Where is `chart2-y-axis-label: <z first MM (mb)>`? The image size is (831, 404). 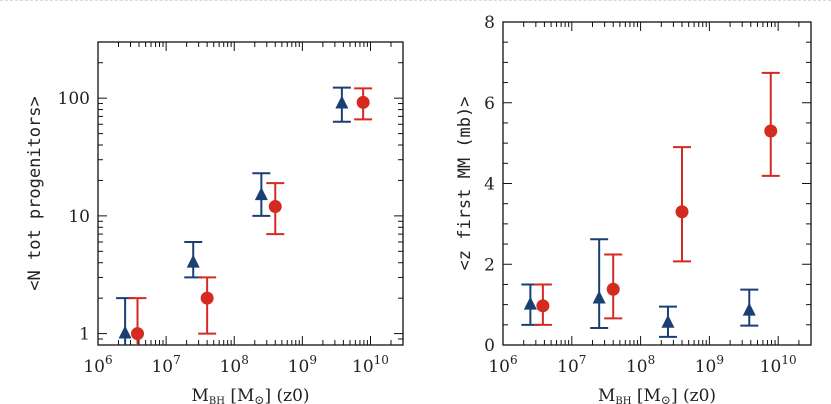 chart2-y-axis-label: <z first MM (mb)> is located at coordinates (465, 184).